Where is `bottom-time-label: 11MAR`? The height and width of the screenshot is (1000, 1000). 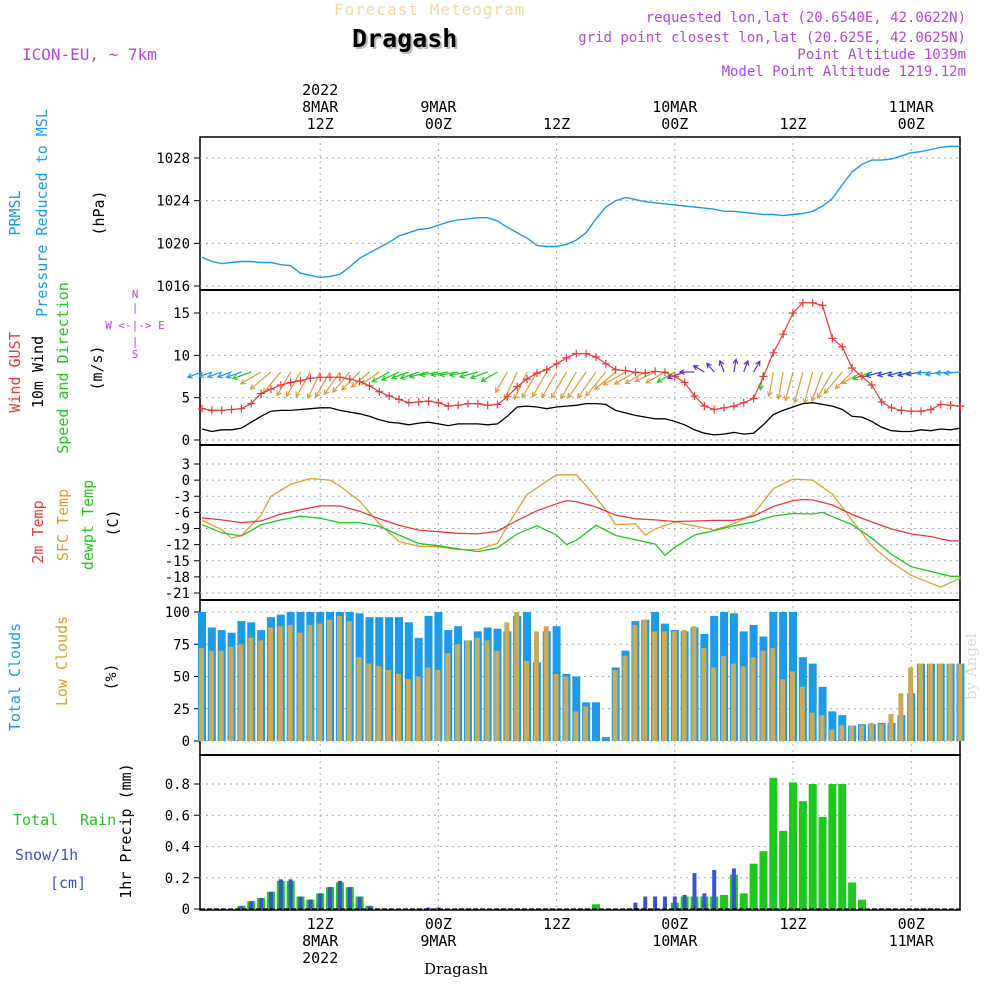 bottom-time-label: 11MAR is located at coordinates (912, 941).